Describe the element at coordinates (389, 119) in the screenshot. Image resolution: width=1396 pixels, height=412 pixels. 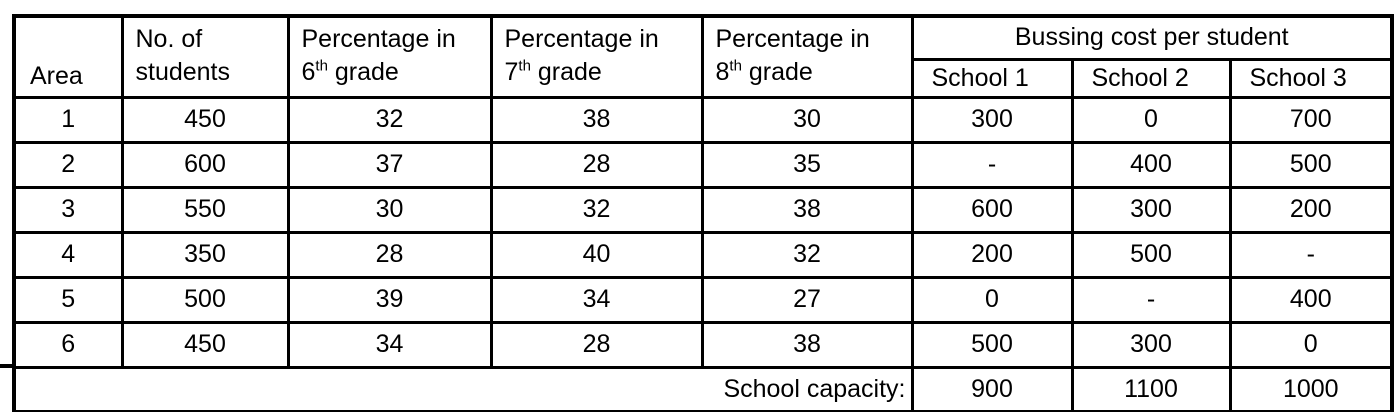
I see `cell-pct6: 32` at that location.